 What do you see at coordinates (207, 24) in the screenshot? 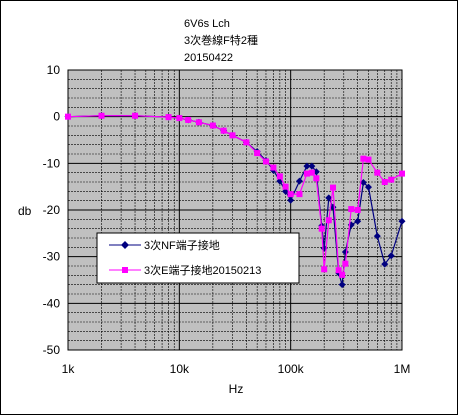
I see `title-line-1: 6V6s Lch` at bounding box center [207, 24].